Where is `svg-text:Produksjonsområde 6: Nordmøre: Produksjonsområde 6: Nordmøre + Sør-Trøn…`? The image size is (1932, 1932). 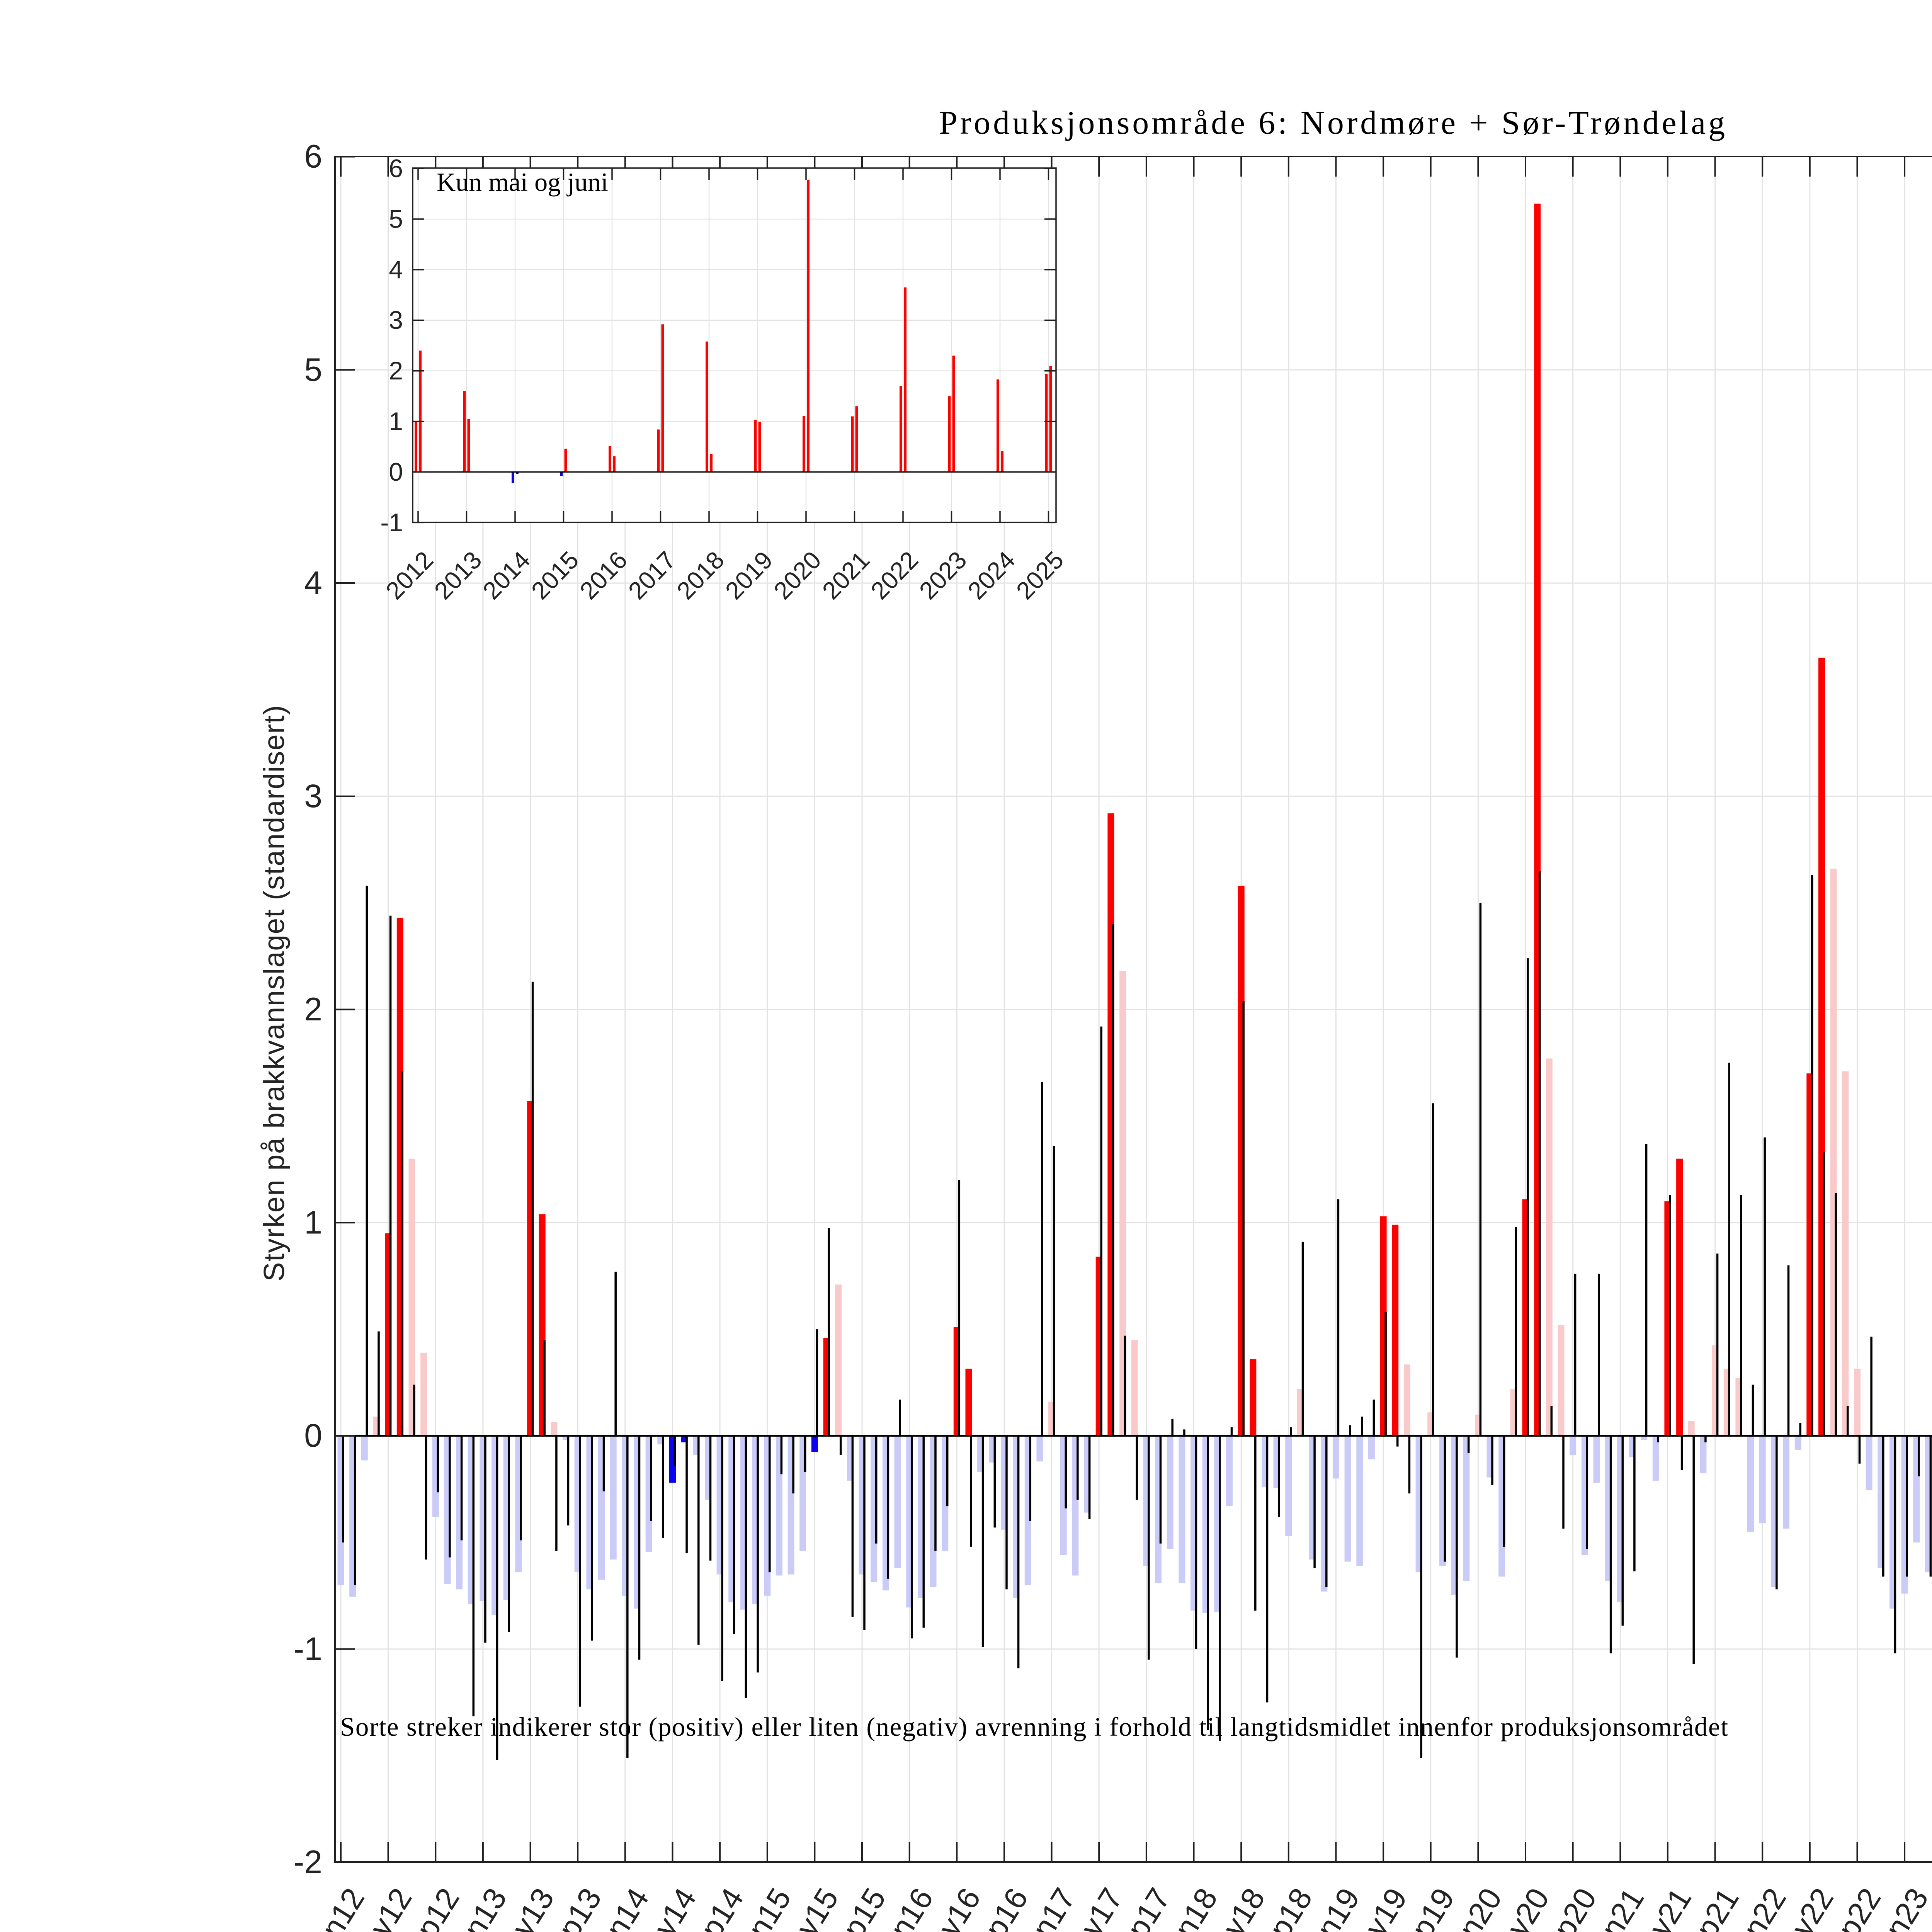
svg-text:Produksjonsområde 6: Nordmøre: Produksjonsområde 6: Nordmøre + Sør-Trøn… is located at coordinates (1333, 122).